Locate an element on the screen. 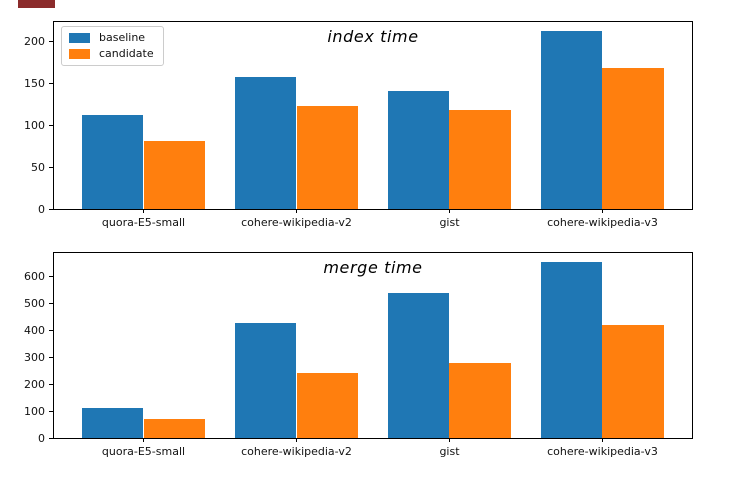 The image size is (734, 479). baseline-swatch-icon is located at coordinates (79, 38).